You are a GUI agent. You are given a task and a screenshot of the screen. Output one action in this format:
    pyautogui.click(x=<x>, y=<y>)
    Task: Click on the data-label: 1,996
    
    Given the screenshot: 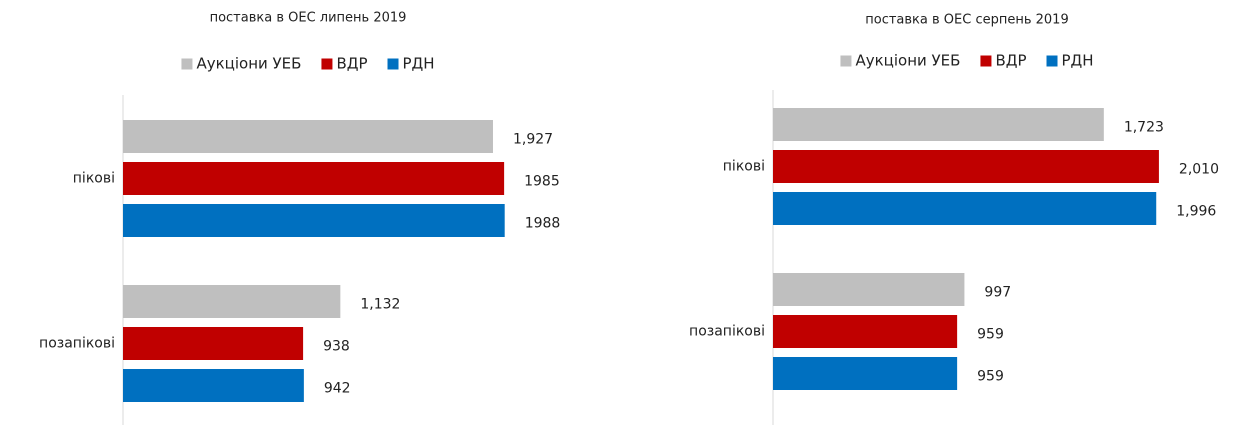 What is the action you would take?
    pyautogui.click(x=1196, y=212)
    